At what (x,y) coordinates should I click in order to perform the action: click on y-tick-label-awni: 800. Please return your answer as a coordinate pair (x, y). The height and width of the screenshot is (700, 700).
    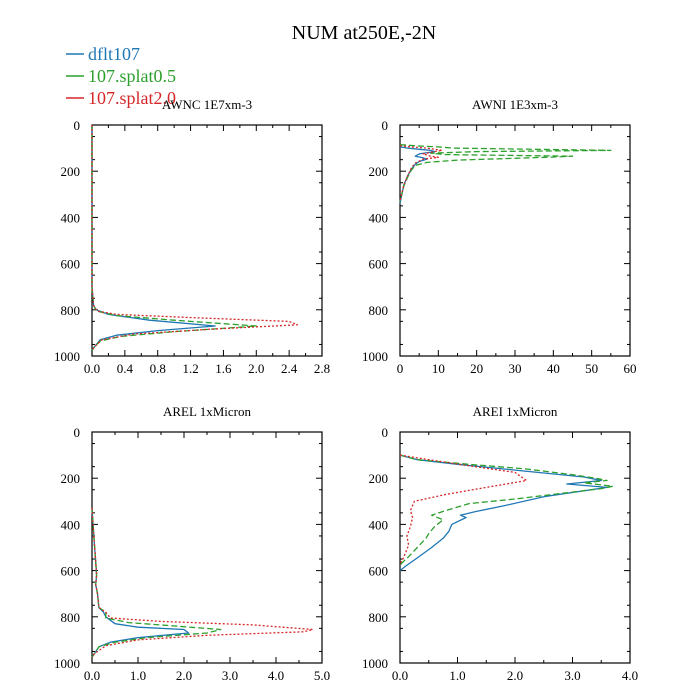
    Looking at the image, I should click on (379, 310).